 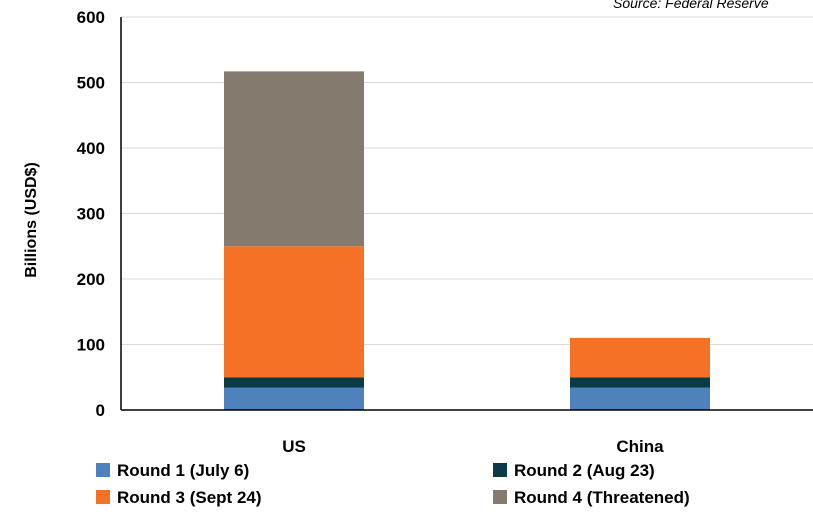 I want to click on x-category-label: China, so click(x=640, y=446).